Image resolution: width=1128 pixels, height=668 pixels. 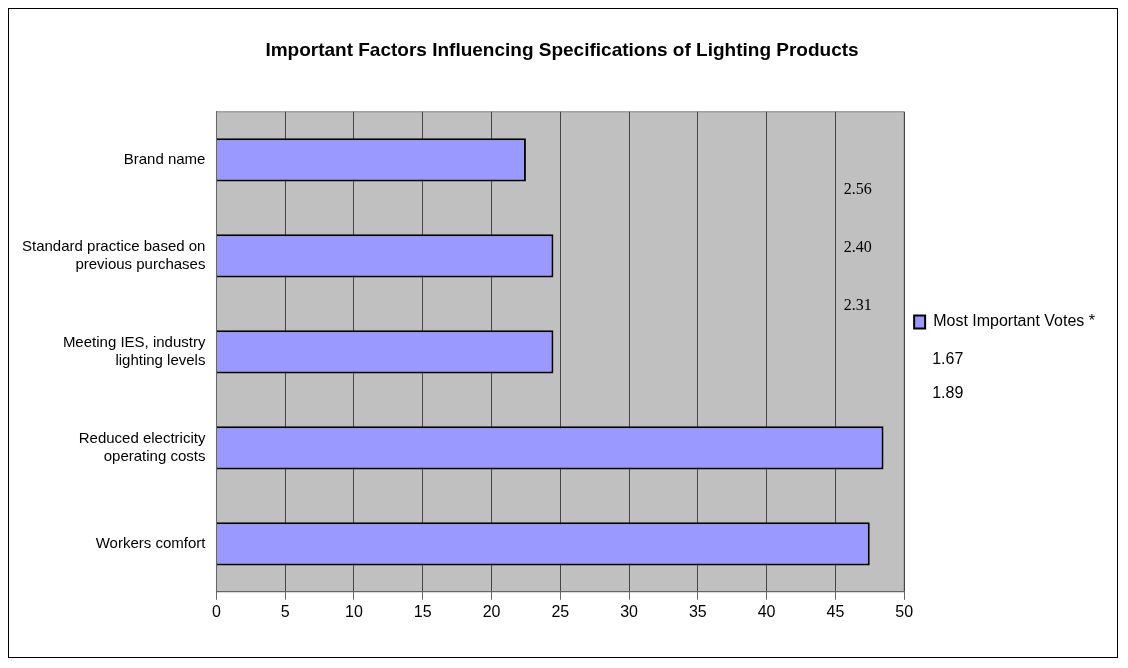 What do you see at coordinates (560, 611) in the screenshot?
I see `x-tick-label: 25` at bounding box center [560, 611].